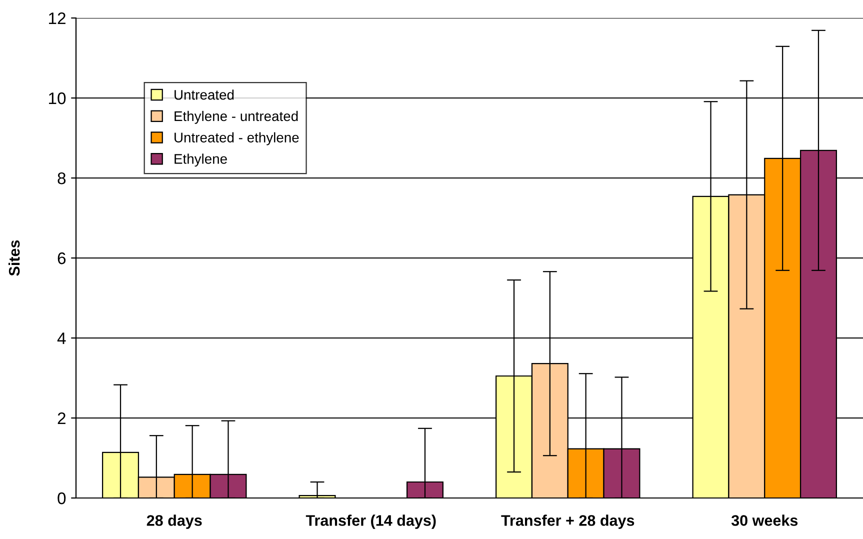 The height and width of the screenshot is (539, 863). What do you see at coordinates (200, 160) in the screenshot?
I see `legend-label: Ethylene` at bounding box center [200, 160].